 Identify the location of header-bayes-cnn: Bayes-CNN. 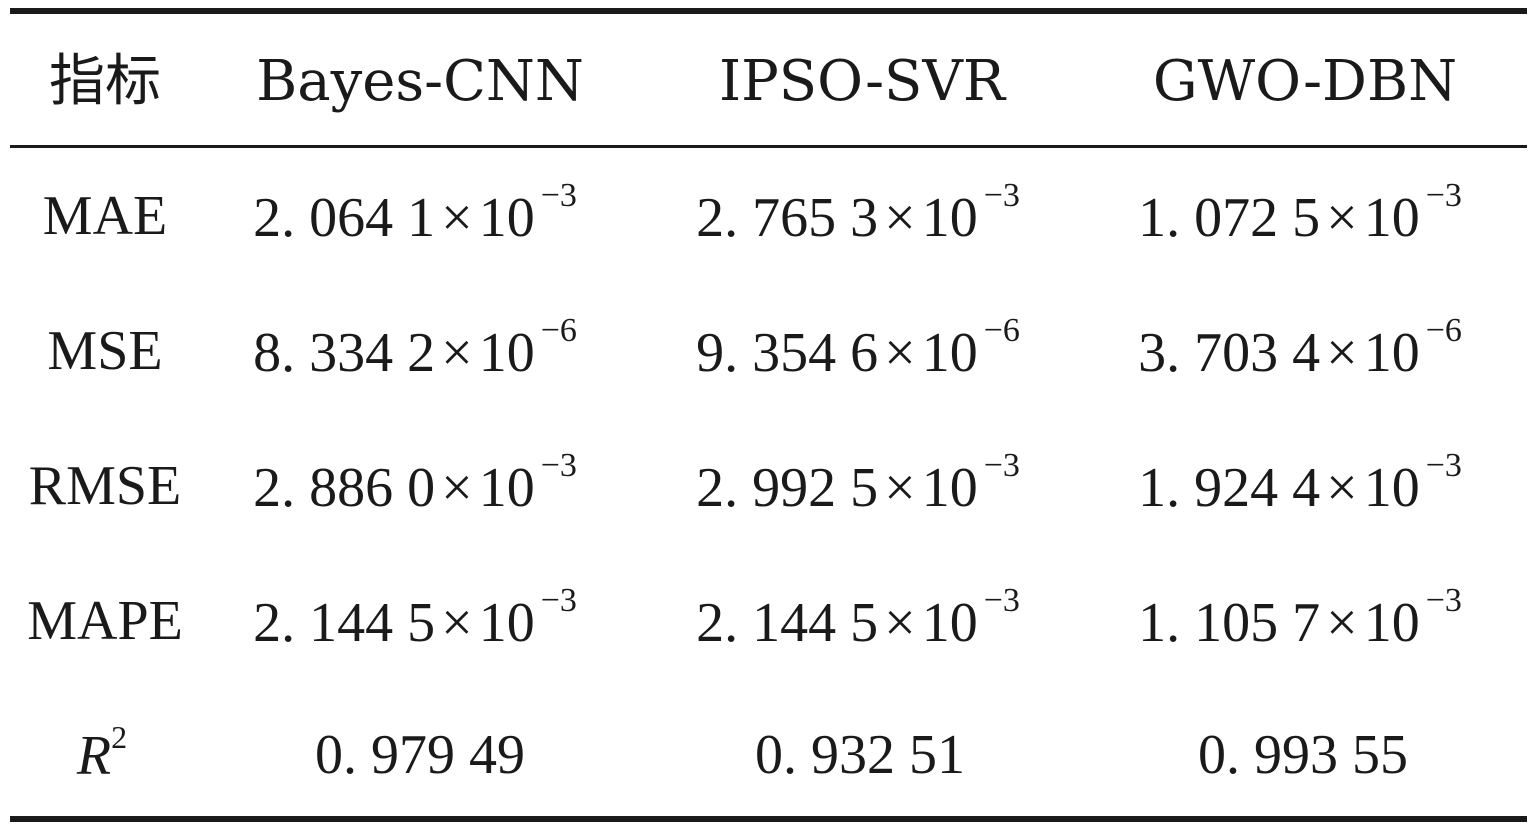
(420, 81).